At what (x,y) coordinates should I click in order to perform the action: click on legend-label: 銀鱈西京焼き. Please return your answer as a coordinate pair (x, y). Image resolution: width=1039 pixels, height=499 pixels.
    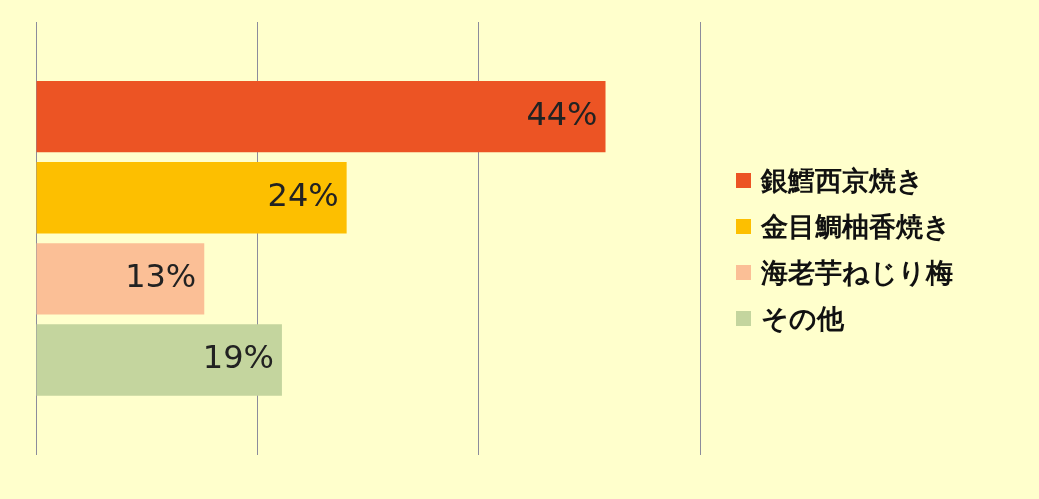
    Looking at the image, I should click on (842, 180).